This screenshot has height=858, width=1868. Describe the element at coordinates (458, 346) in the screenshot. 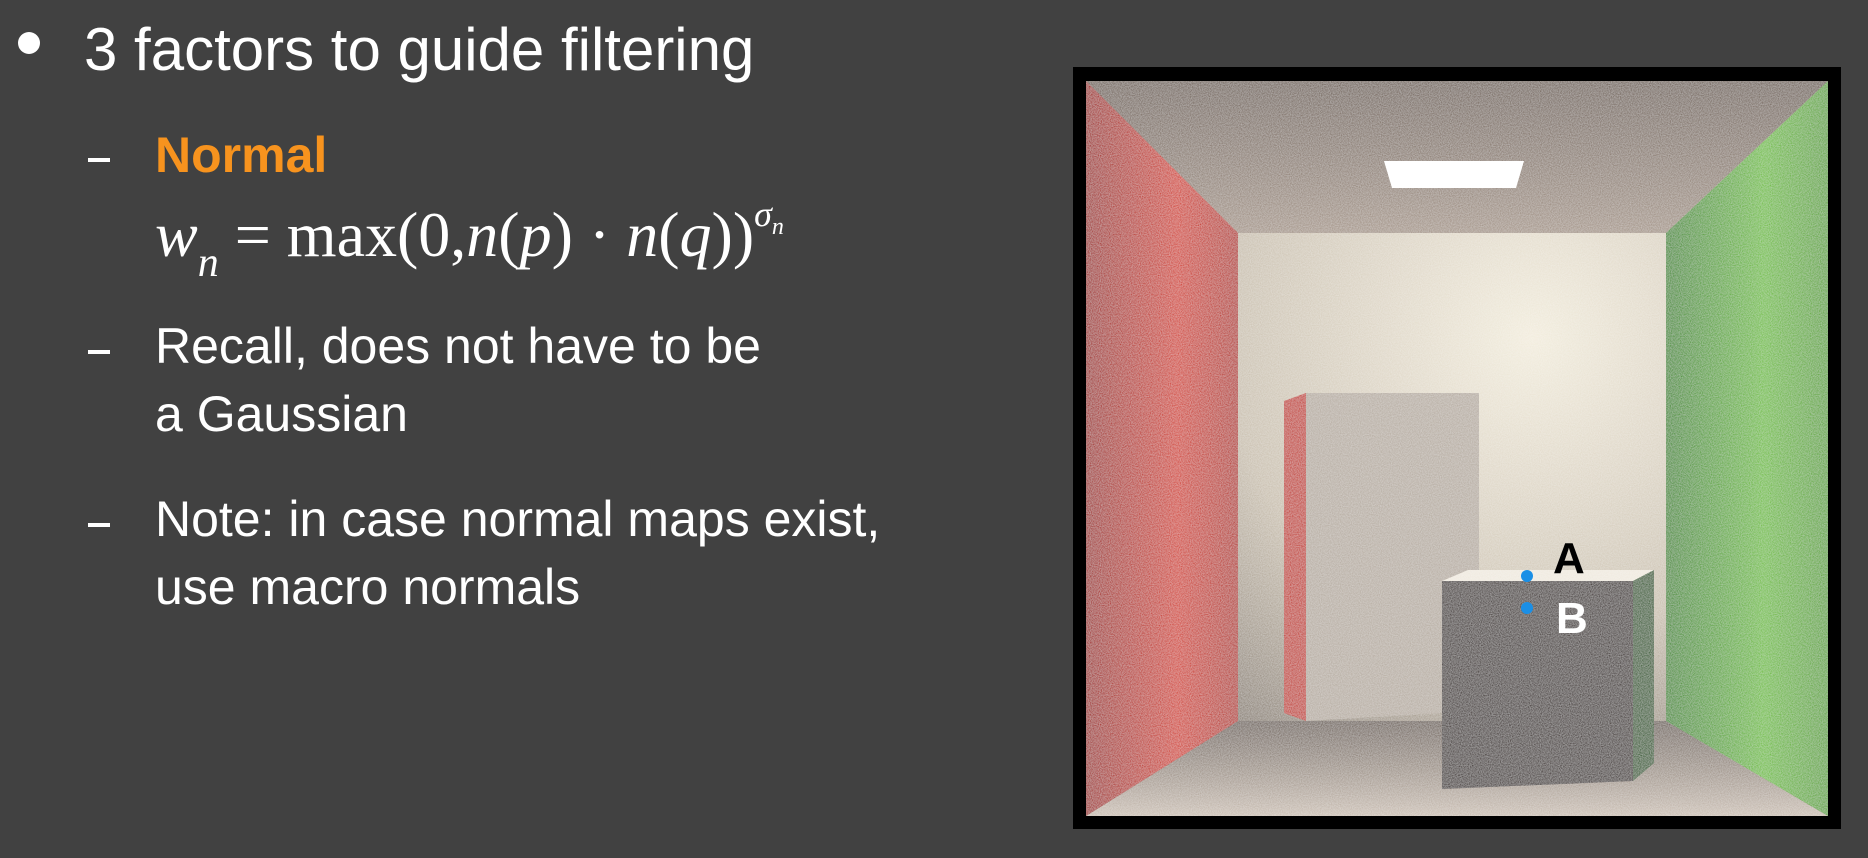

I see `recall-line-1: Recall, does not have to be` at that location.